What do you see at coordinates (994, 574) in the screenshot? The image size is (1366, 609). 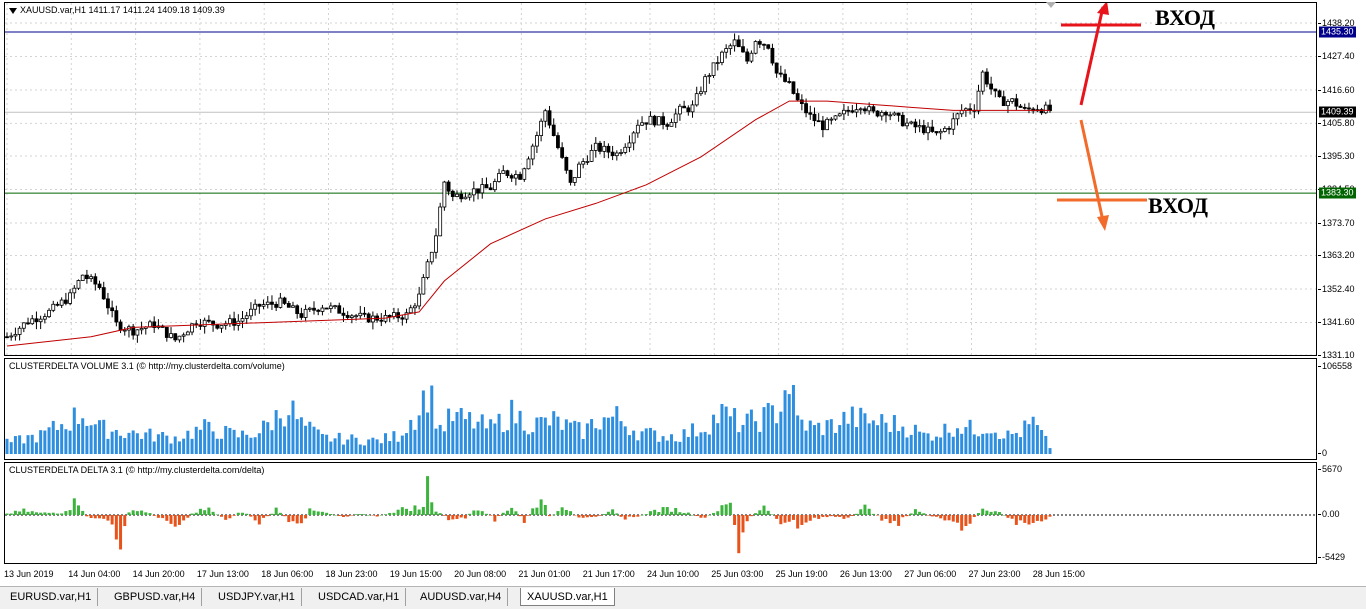 I see `time-tick-label: 27 Jun 23:00` at bounding box center [994, 574].